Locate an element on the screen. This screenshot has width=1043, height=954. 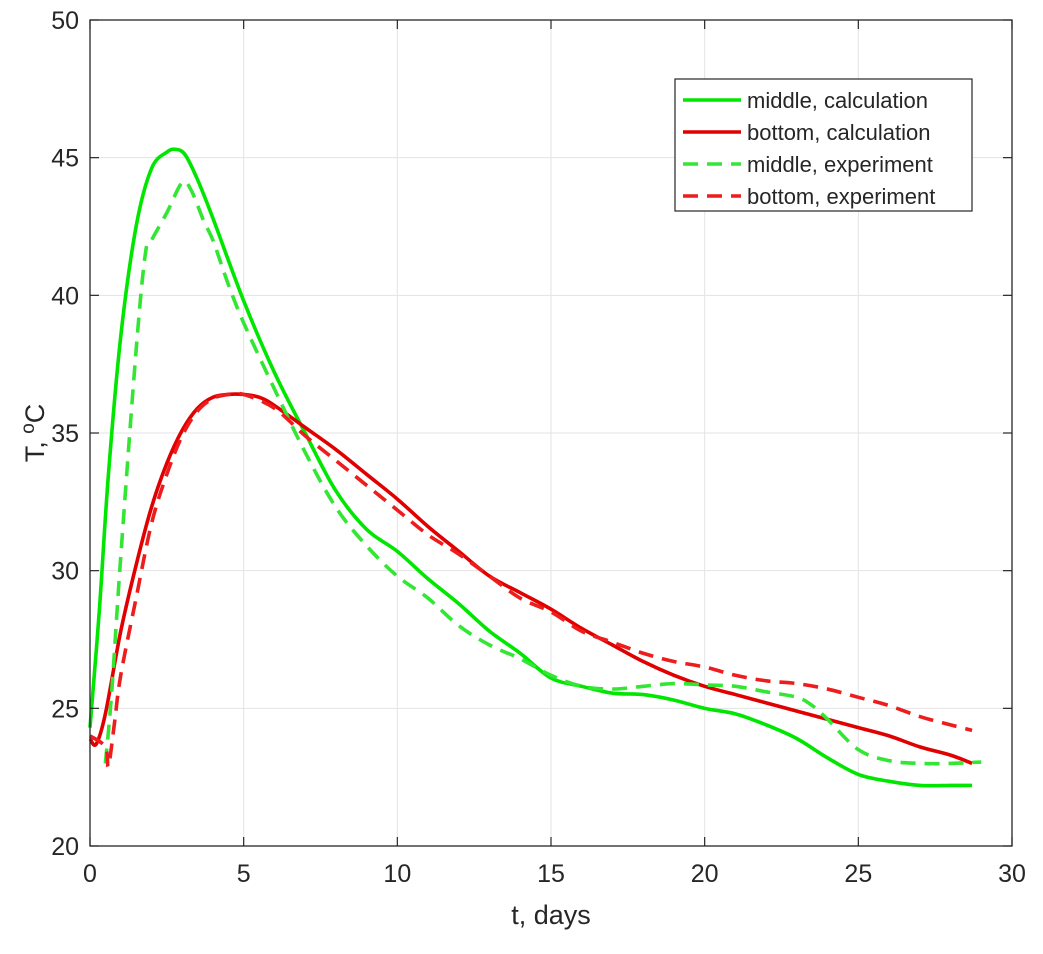
y-tick-label: 20 is located at coordinates (65, 847).